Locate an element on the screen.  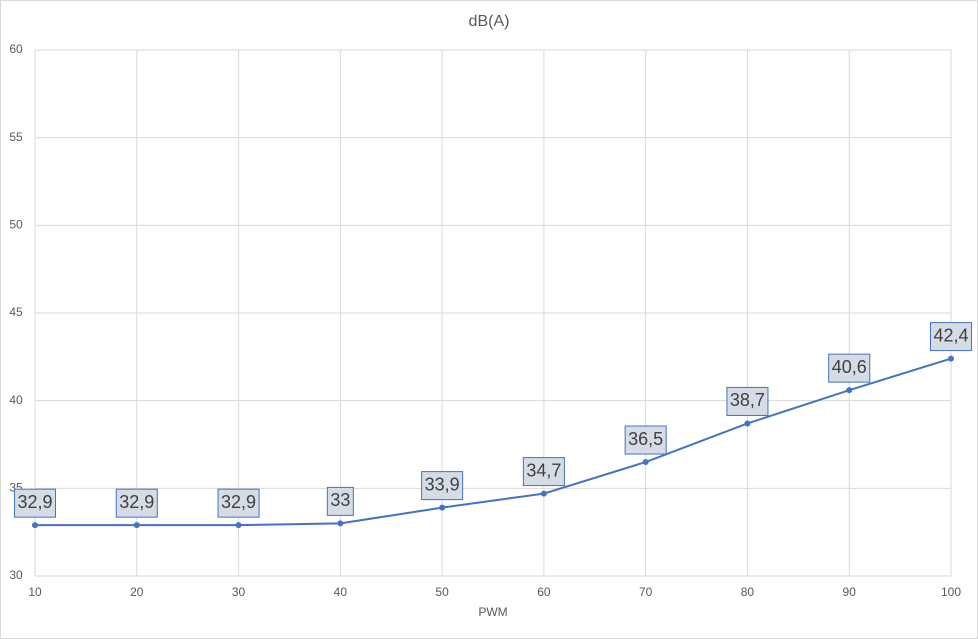
x-tick-label: 20 is located at coordinates (137, 592).